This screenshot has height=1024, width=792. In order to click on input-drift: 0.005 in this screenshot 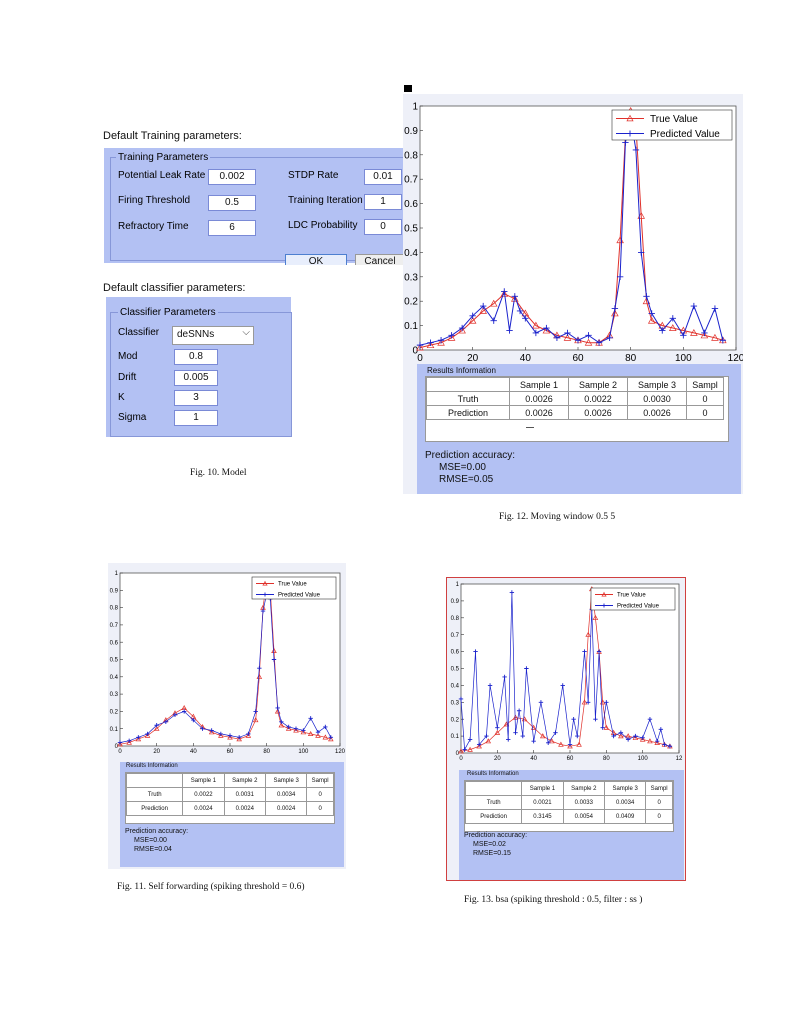, I will do `click(196, 378)`.